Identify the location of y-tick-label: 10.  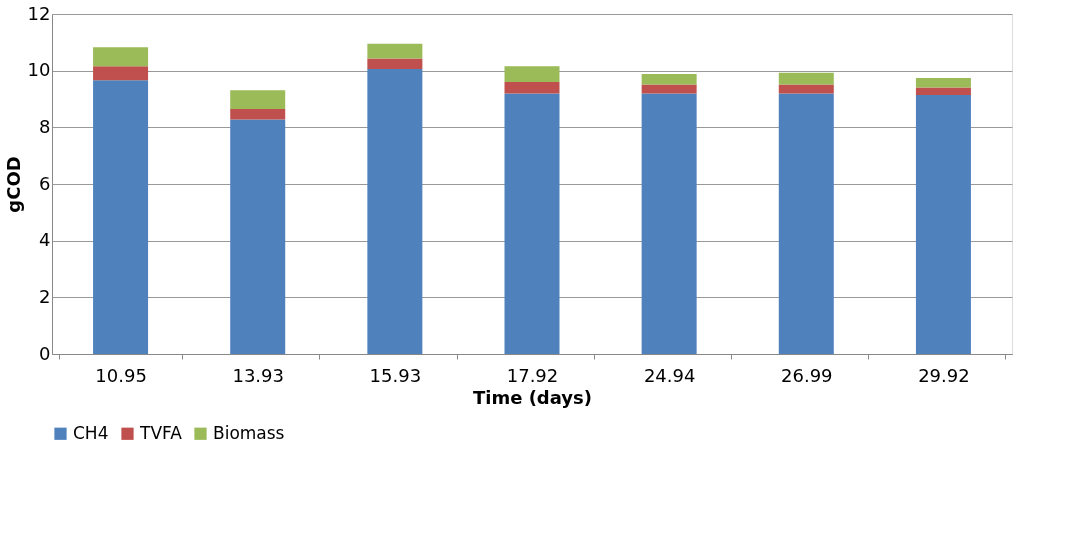
(39, 70).